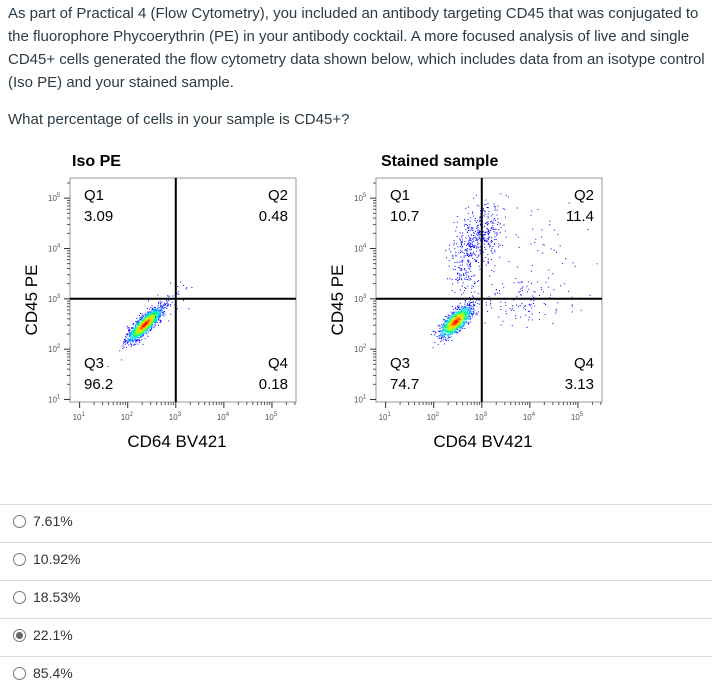 This screenshot has width=717, height=695. What do you see at coordinates (356, 675) in the screenshot?
I see `answer-option: 85.4%` at bounding box center [356, 675].